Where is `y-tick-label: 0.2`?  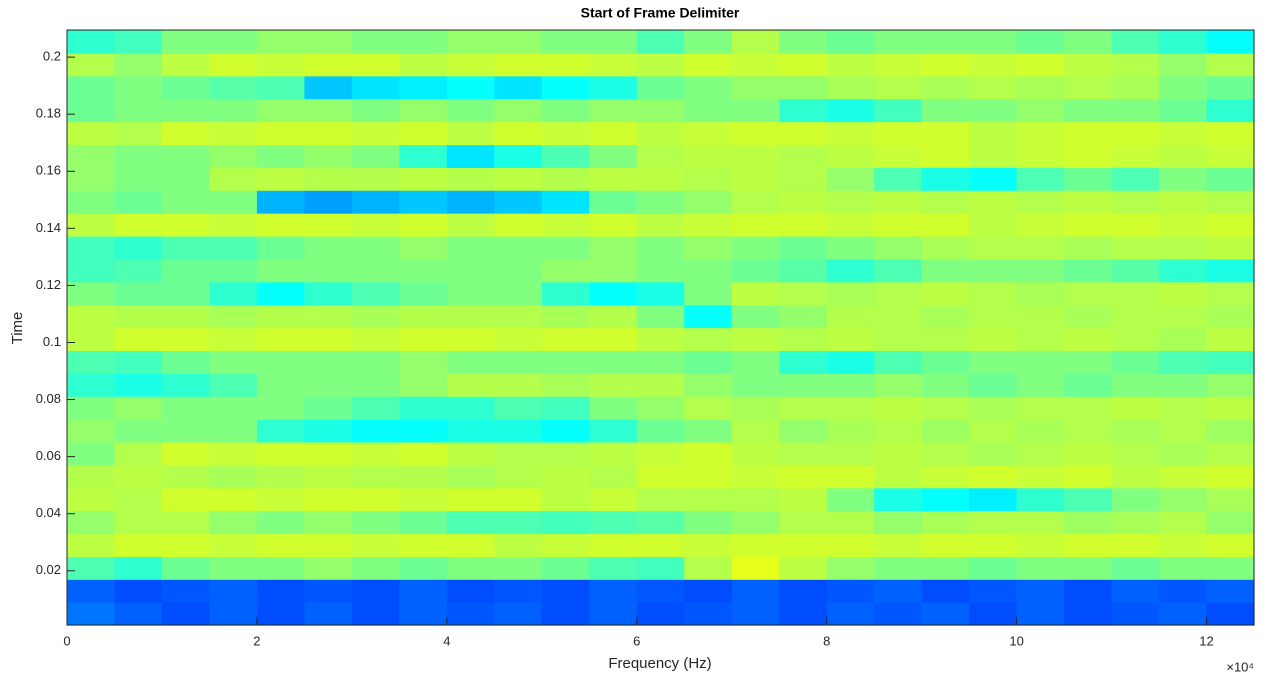
y-tick-label: 0.2 is located at coordinates (52, 56).